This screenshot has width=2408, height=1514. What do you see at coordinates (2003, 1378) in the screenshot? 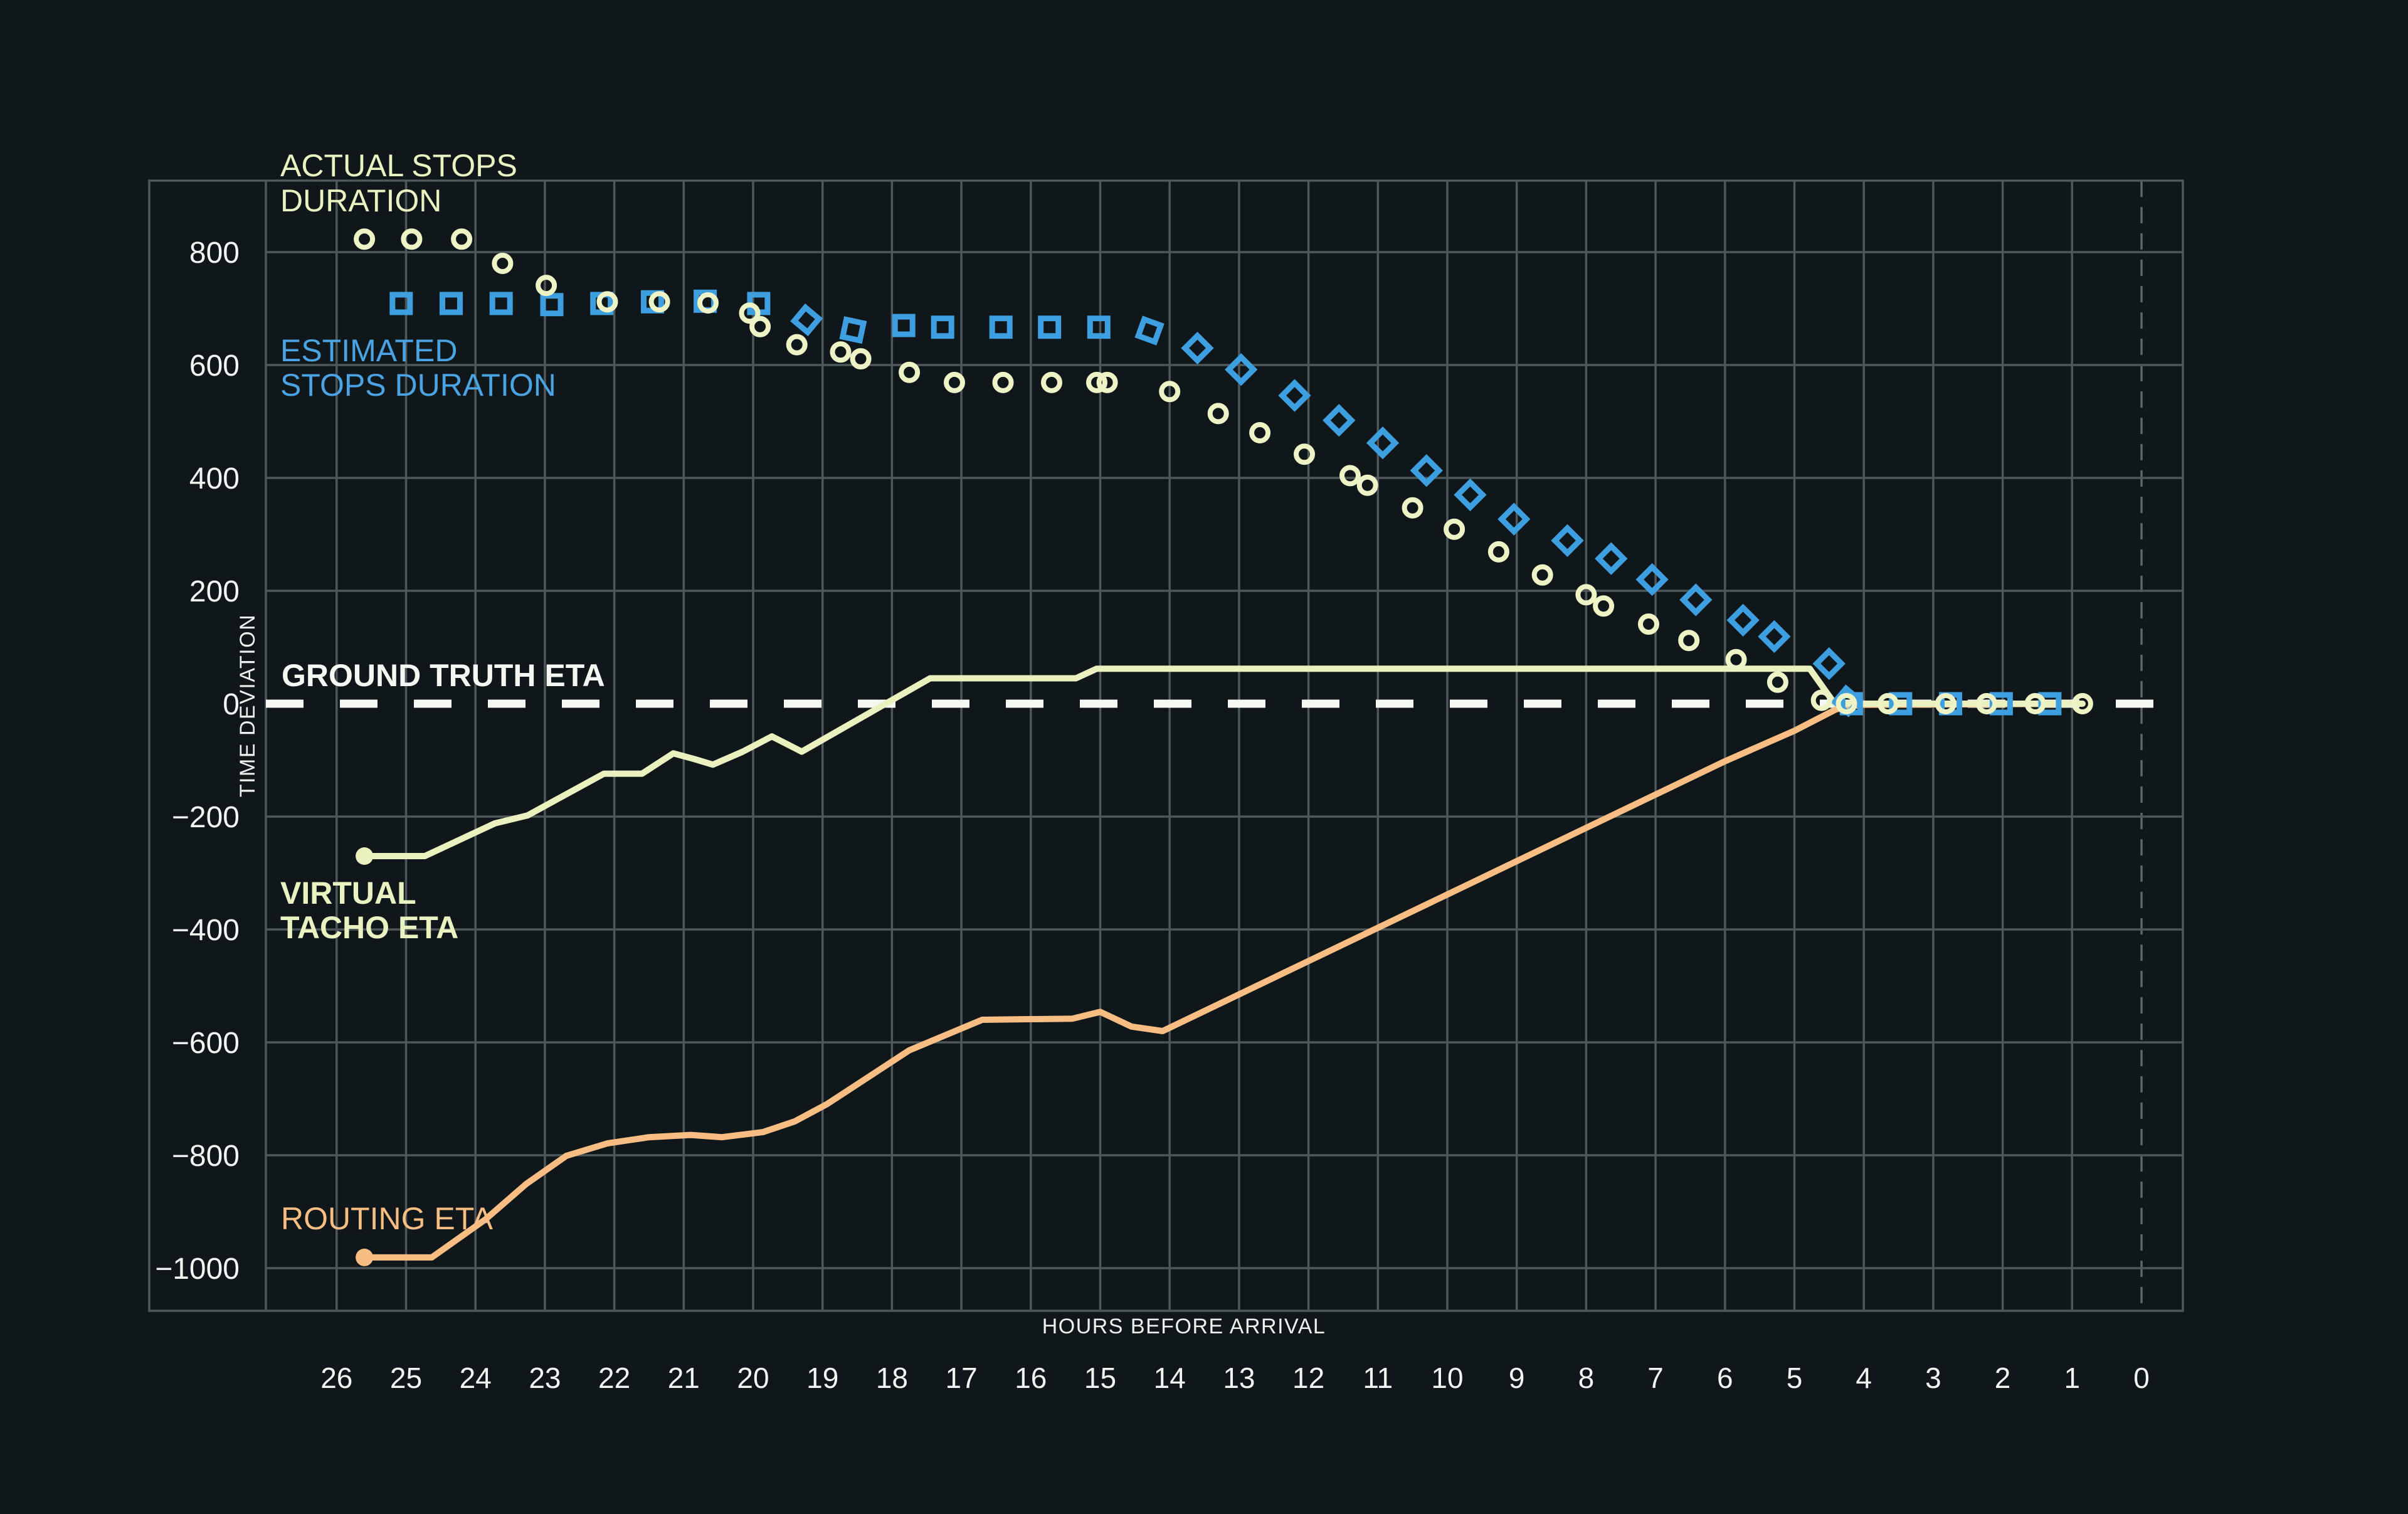
I see `x-tick-label-2: 2` at bounding box center [2003, 1378].